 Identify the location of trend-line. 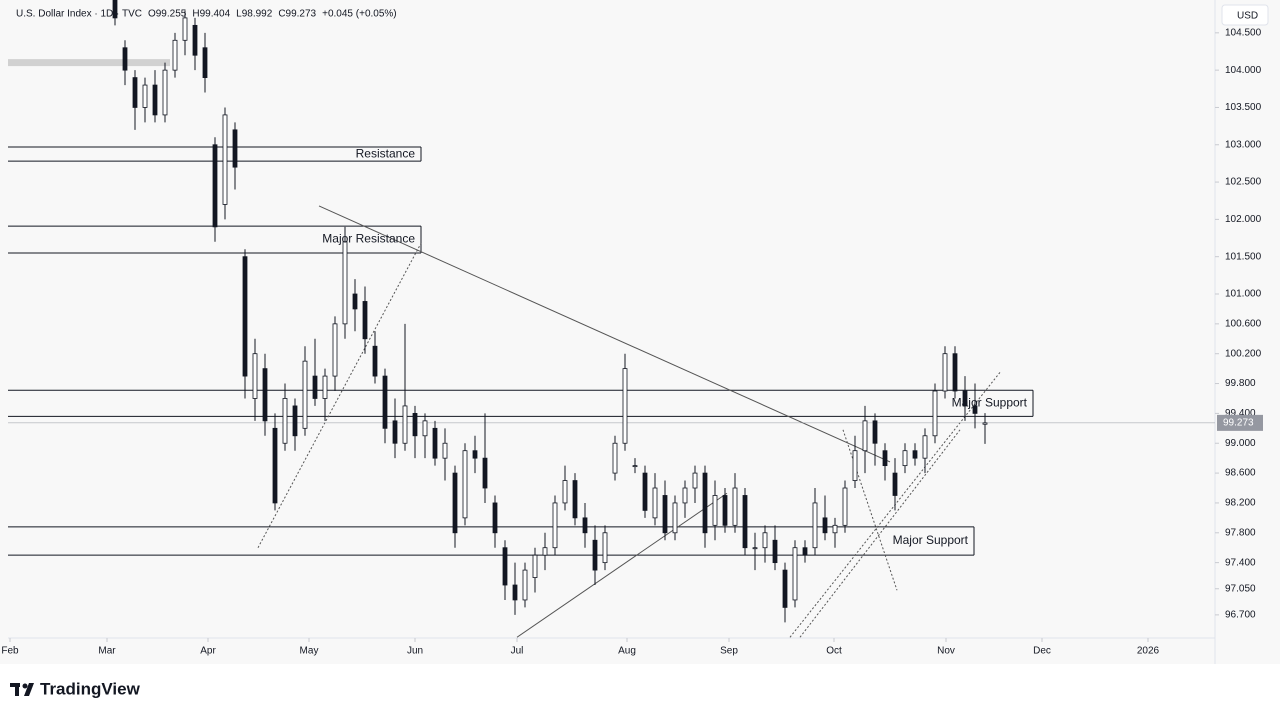
(622, 565).